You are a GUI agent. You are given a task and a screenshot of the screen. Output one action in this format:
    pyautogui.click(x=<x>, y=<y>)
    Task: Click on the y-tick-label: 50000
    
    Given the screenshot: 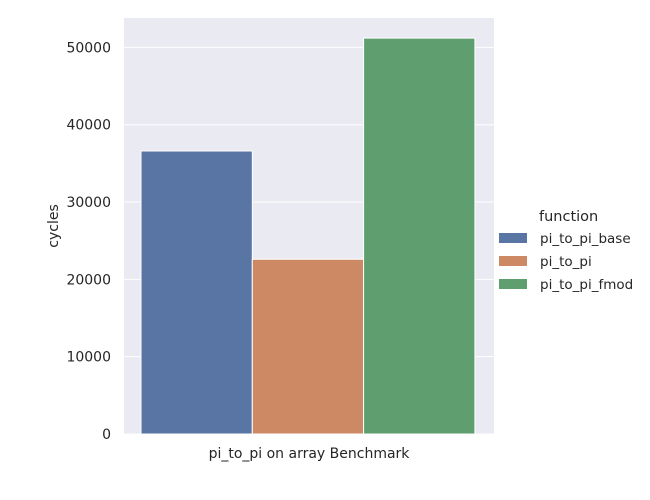 What is the action you would take?
    pyautogui.click(x=88, y=48)
    